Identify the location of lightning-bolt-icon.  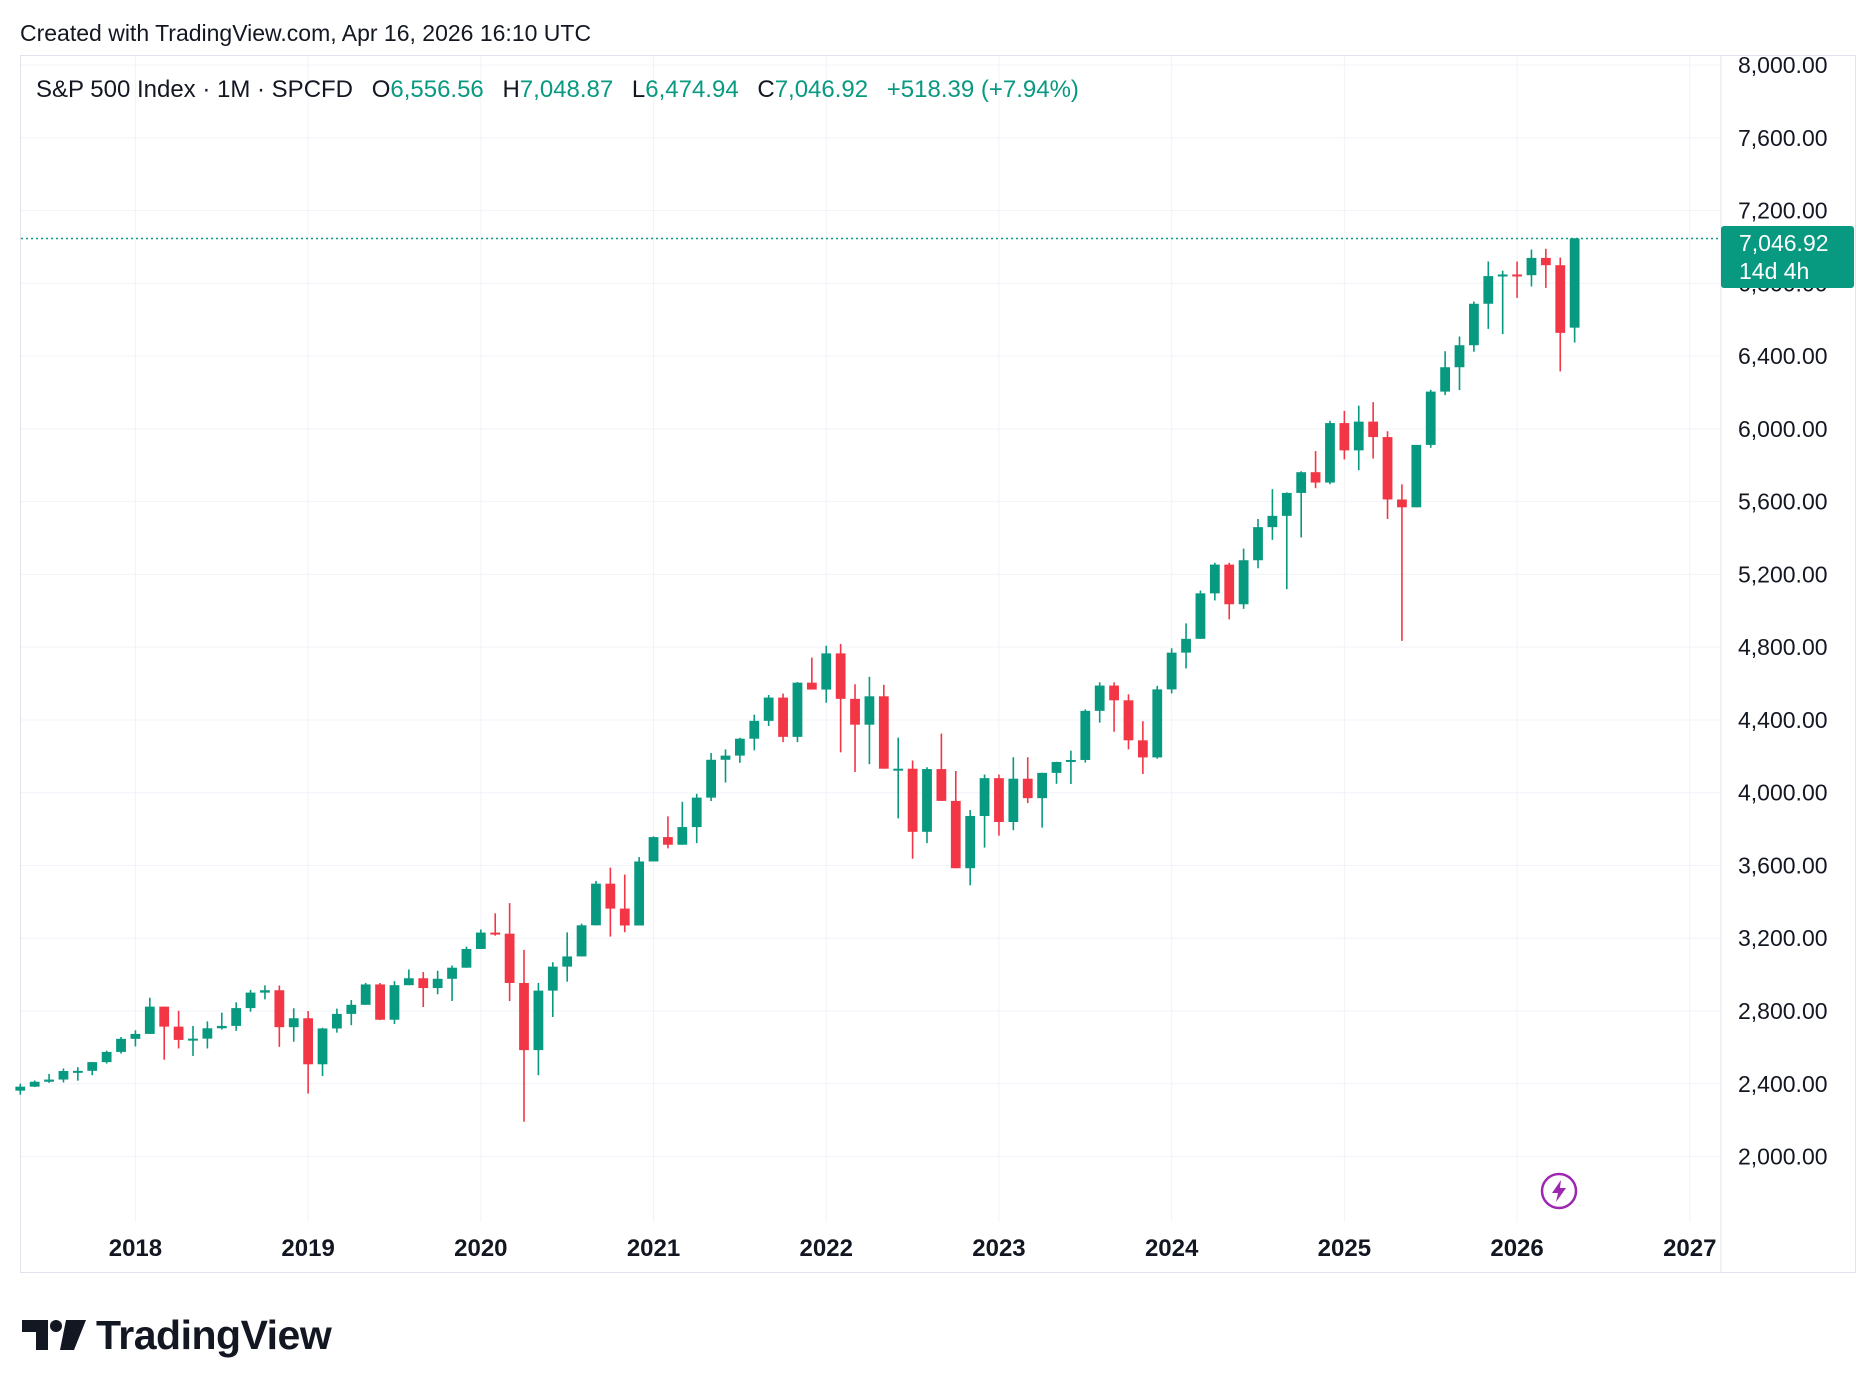
(1559, 1191).